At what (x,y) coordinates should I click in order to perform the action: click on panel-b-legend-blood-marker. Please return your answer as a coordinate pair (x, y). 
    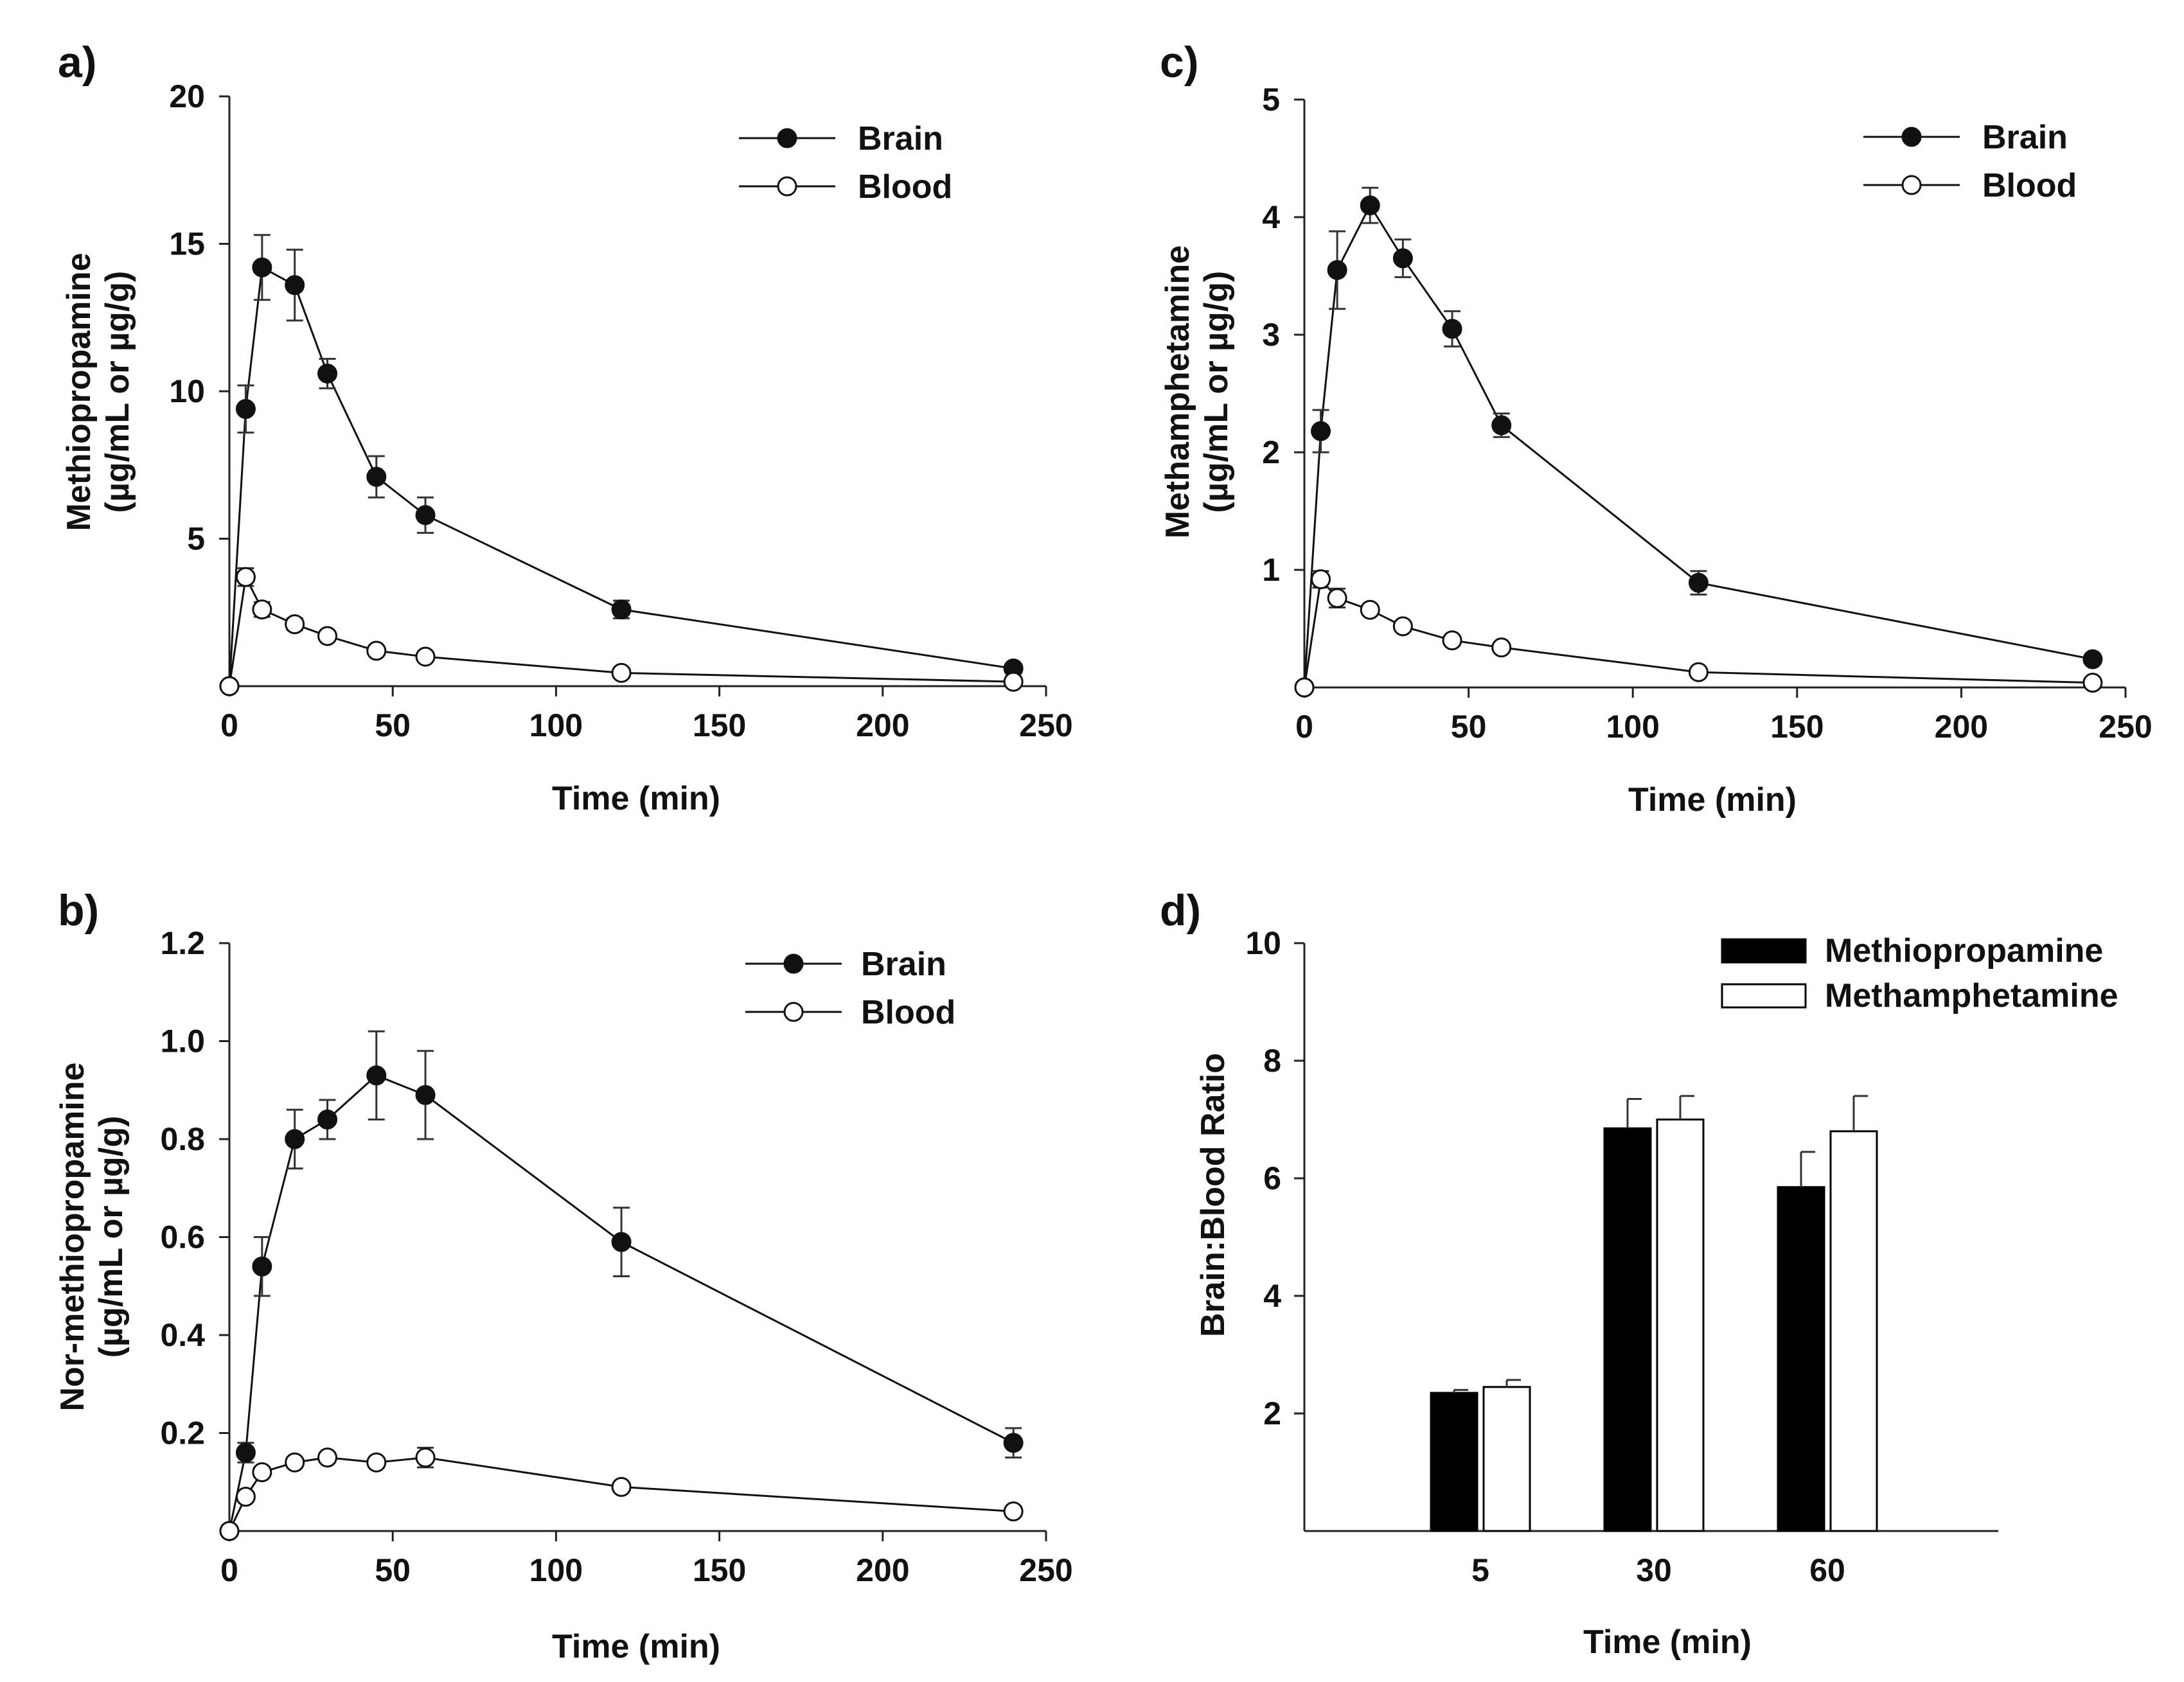
    Looking at the image, I should click on (793, 1012).